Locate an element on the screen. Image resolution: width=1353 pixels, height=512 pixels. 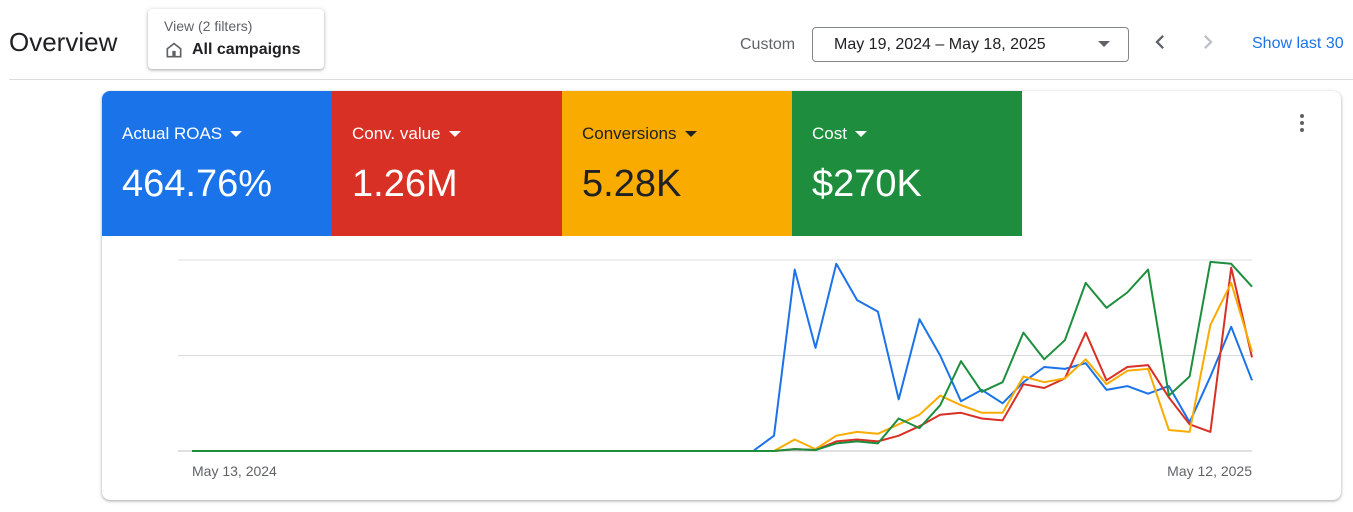
metric-value: $270K is located at coordinates (867, 184).